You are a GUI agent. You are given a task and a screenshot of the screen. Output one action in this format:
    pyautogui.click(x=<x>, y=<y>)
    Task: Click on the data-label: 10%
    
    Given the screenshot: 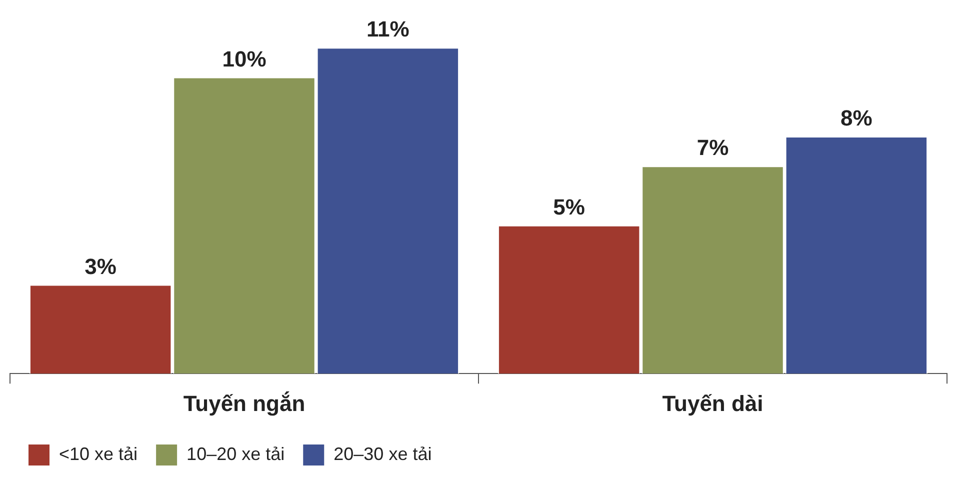 What is the action you would take?
    pyautogui.click(x=244, y=59)
    